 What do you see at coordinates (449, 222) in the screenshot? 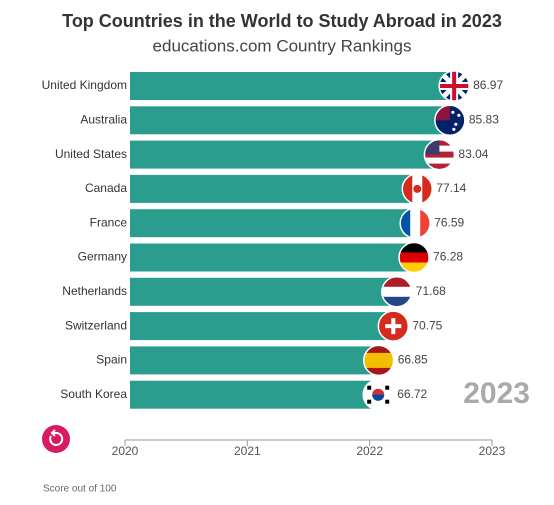
I see `value-label: 76.59` at bounding box center [449, 222].